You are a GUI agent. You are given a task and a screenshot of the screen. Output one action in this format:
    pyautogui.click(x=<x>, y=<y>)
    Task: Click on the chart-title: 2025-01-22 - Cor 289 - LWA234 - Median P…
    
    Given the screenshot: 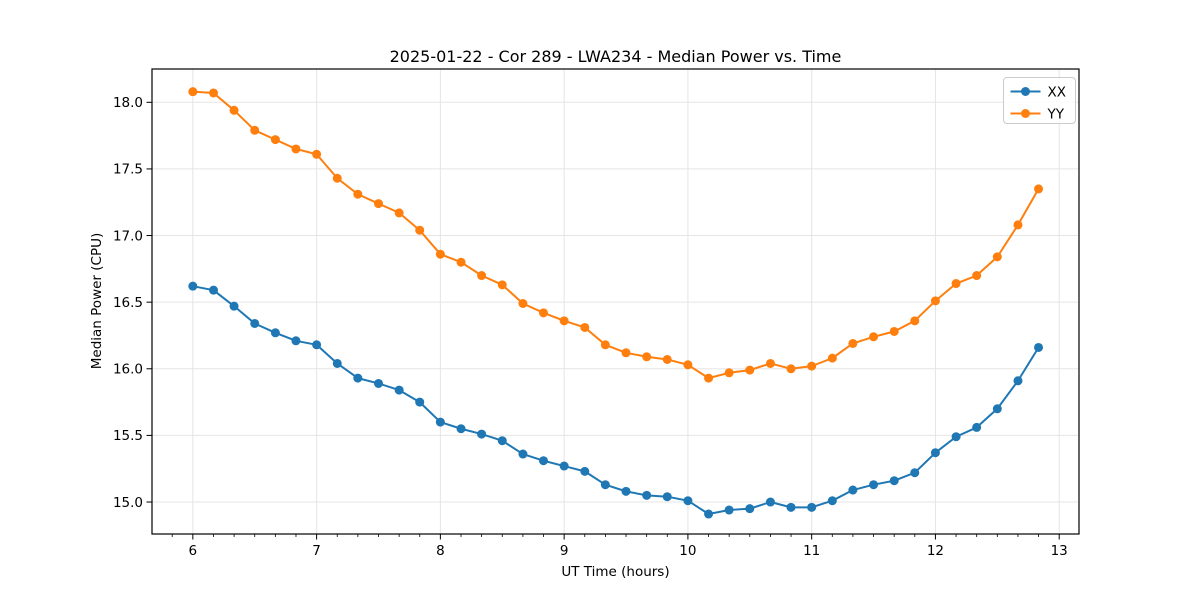 What is the action you would take?
    pyautogui.click(x=615, y=56)
    